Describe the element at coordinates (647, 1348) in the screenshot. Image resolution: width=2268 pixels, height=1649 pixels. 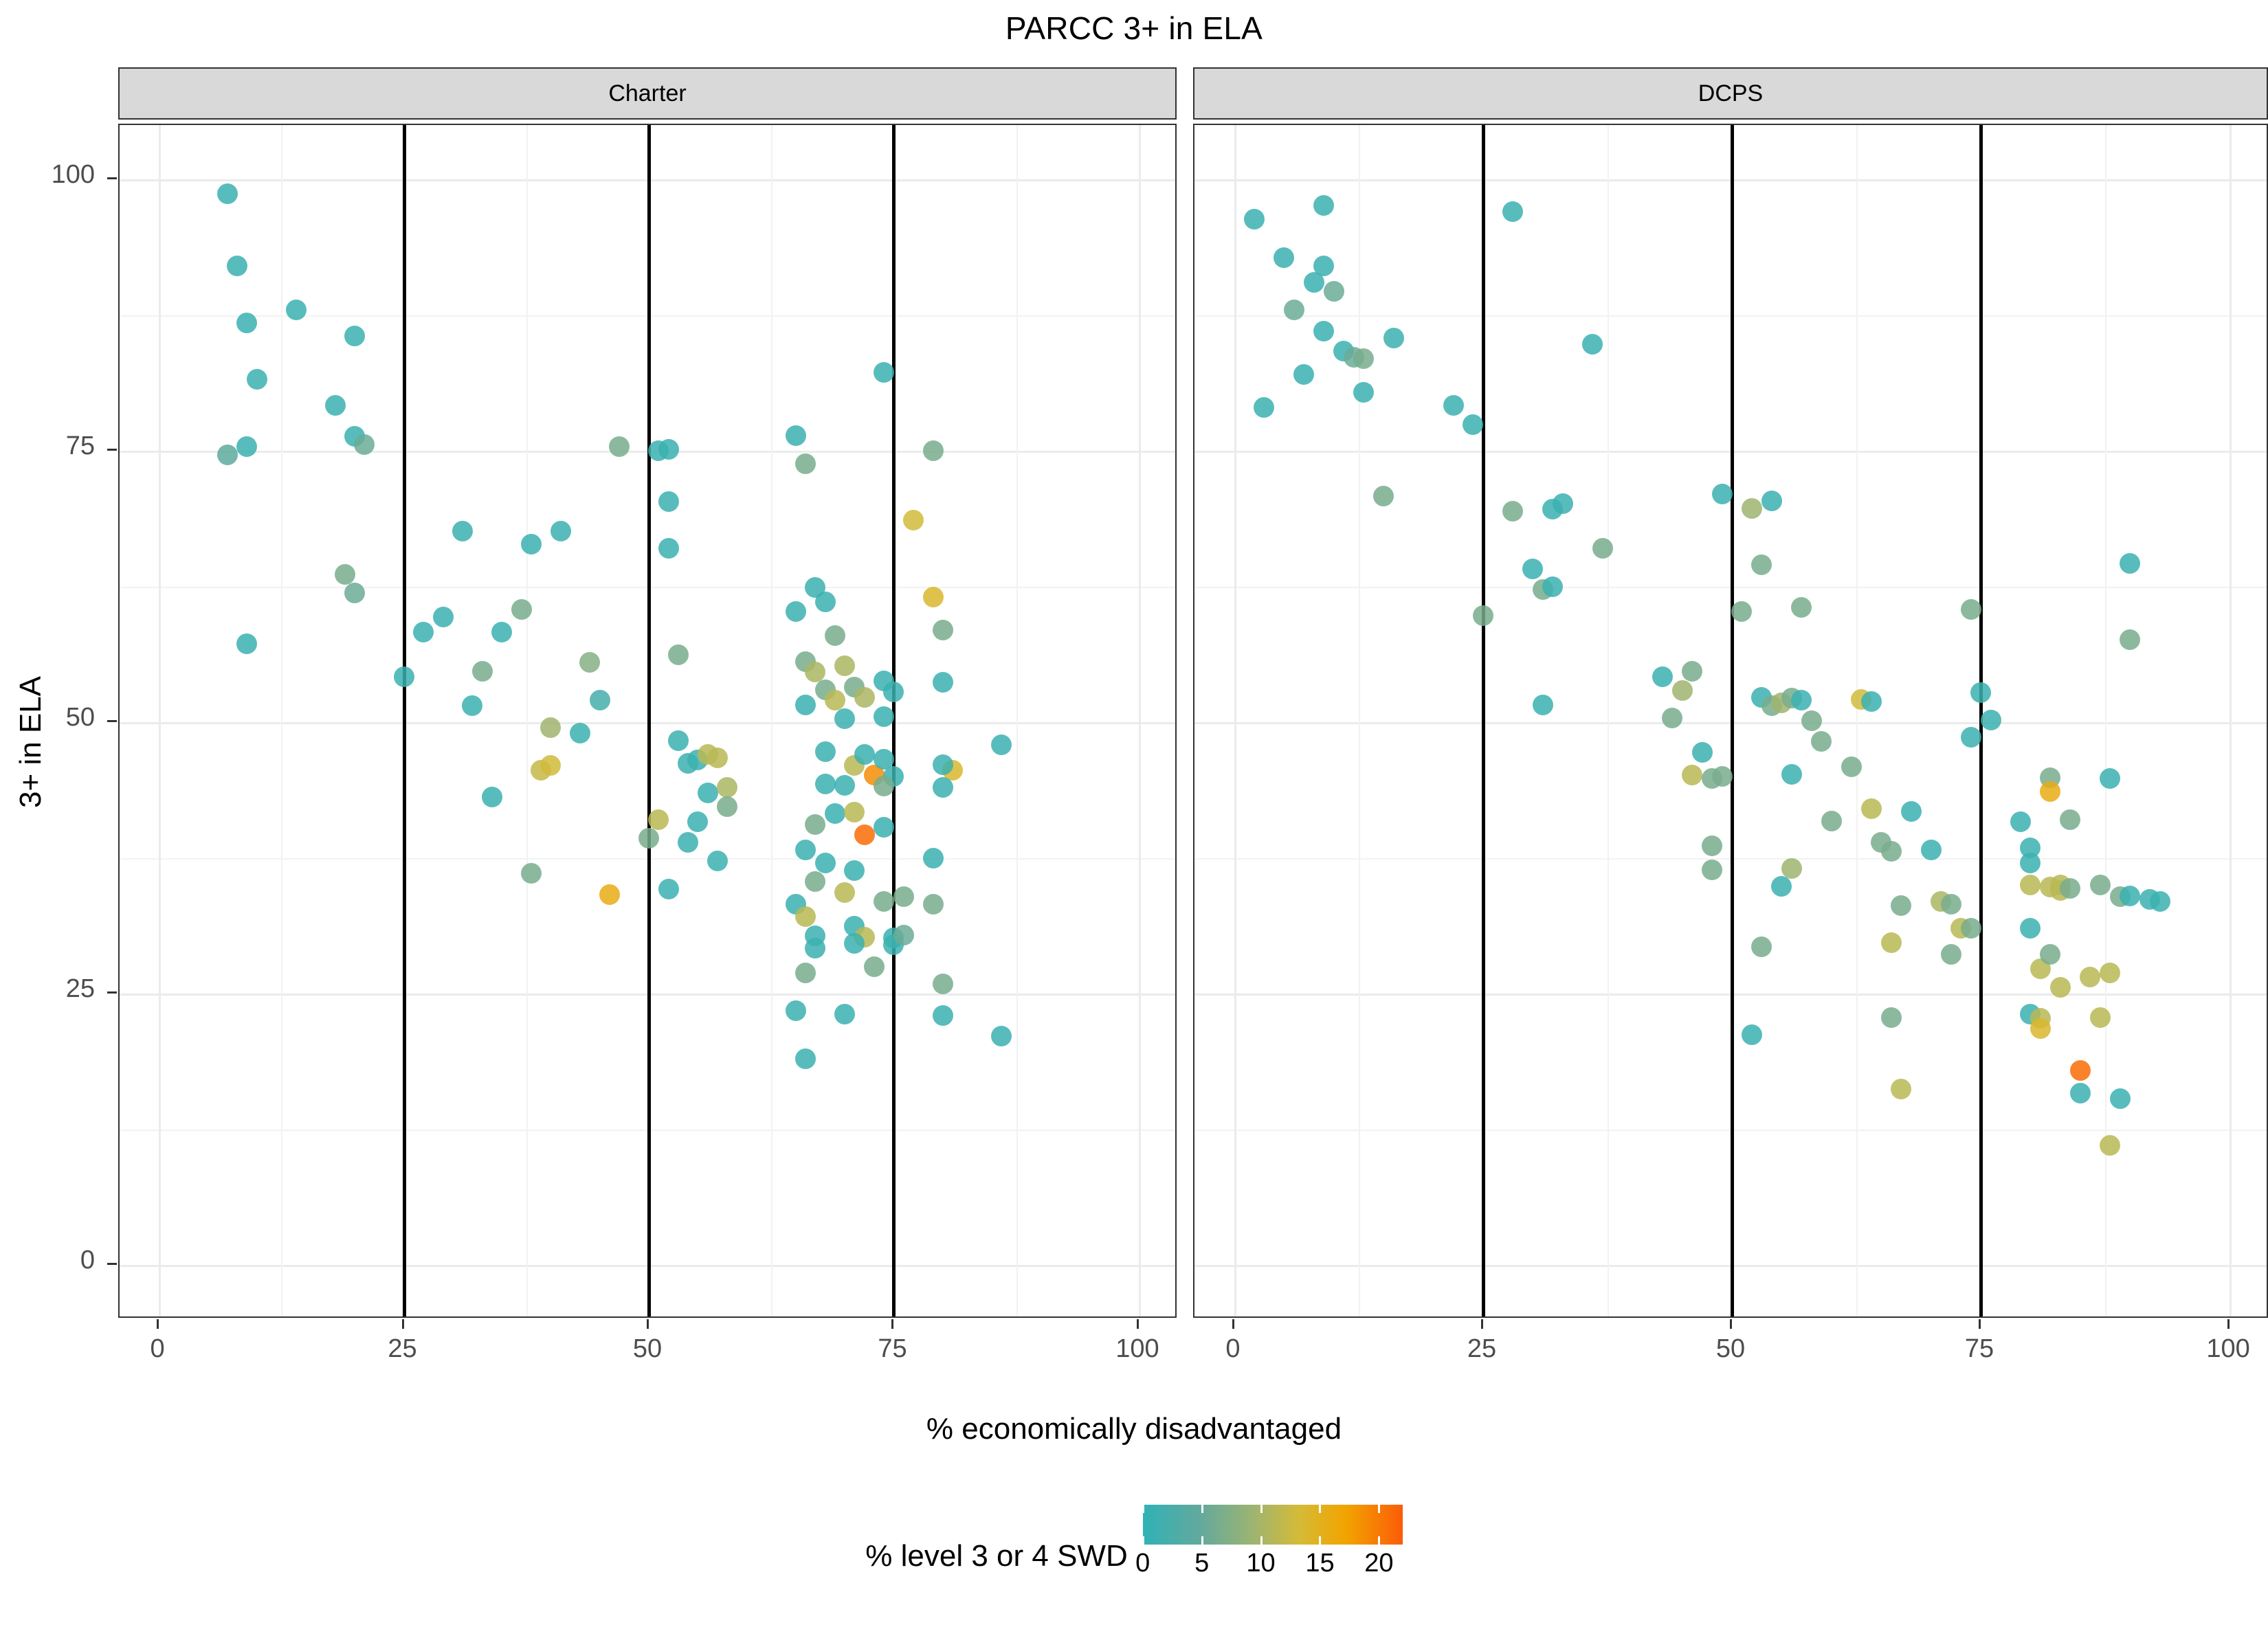
I see `x-axis-tick-label: 50` at that location.